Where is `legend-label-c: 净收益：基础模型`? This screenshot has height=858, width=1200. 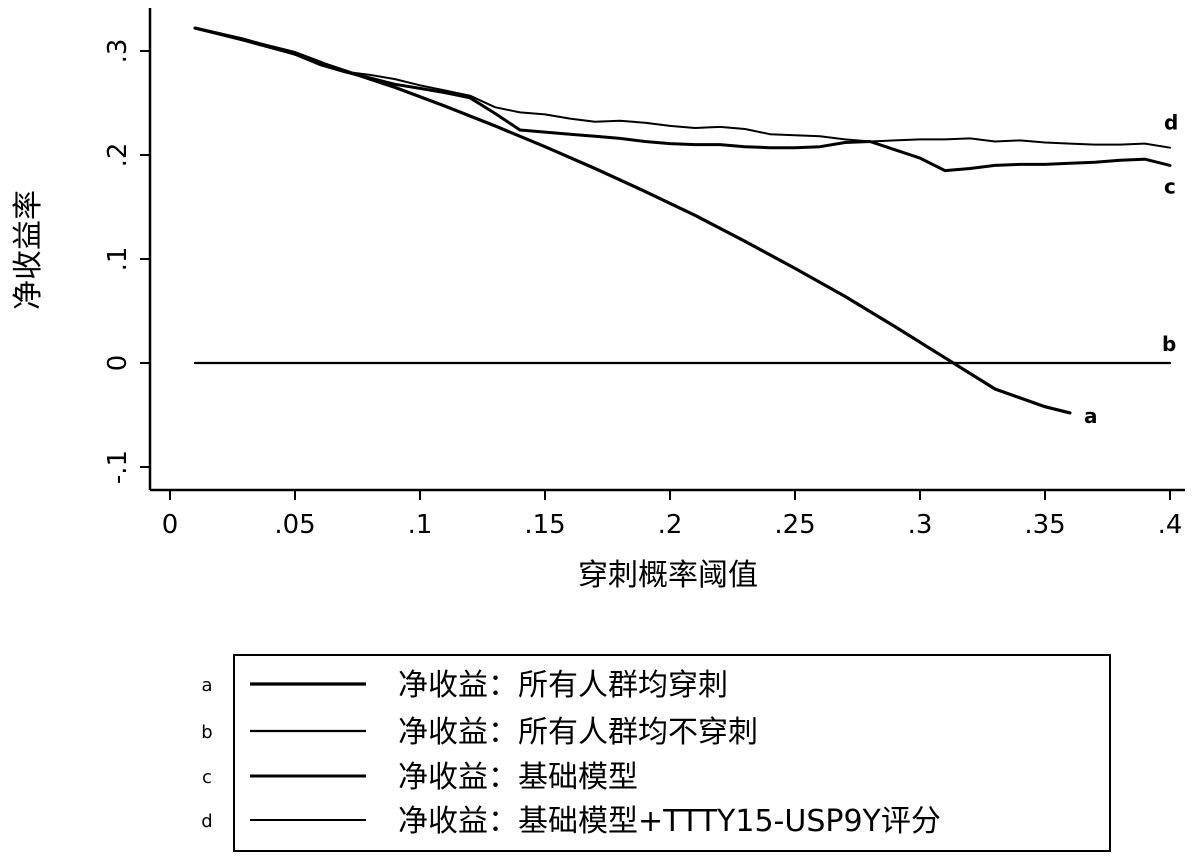 legend-label-c: 净收益：基础模型 is located at coordinates (518, 777).